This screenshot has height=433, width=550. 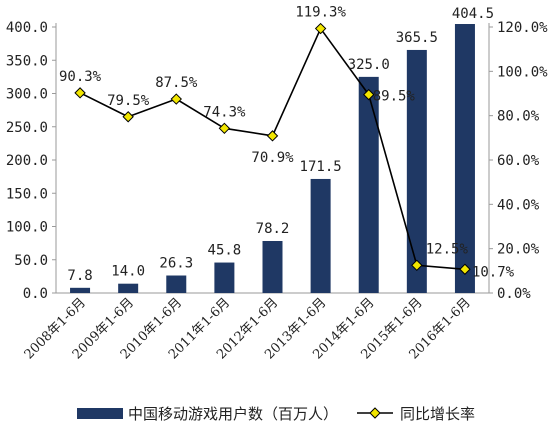 What do you see at coordinates (447, 249) in the screenshot?
I see `growth-value-label: 12.5%` at bounding box center [447, 249].